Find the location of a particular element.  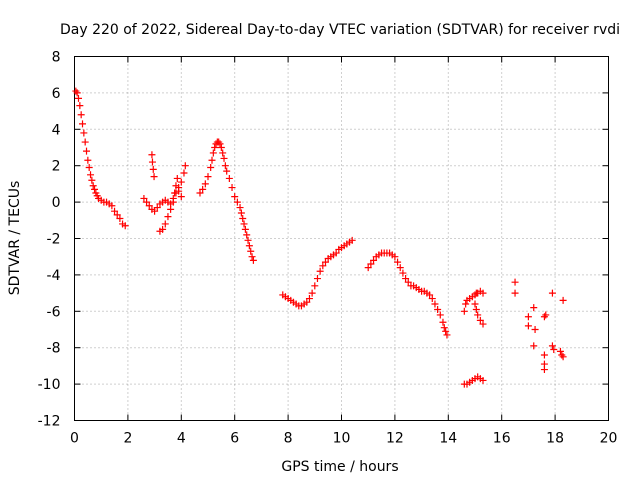

x-tick-label: 6 is located at coordinates (234, 439).